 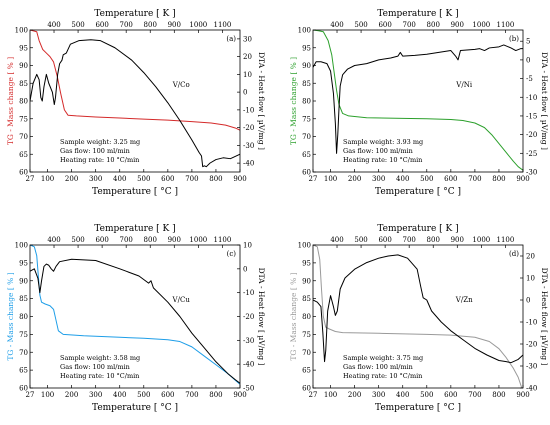 I want to click on top-tick-label: 800, so click(x=150, y=25).